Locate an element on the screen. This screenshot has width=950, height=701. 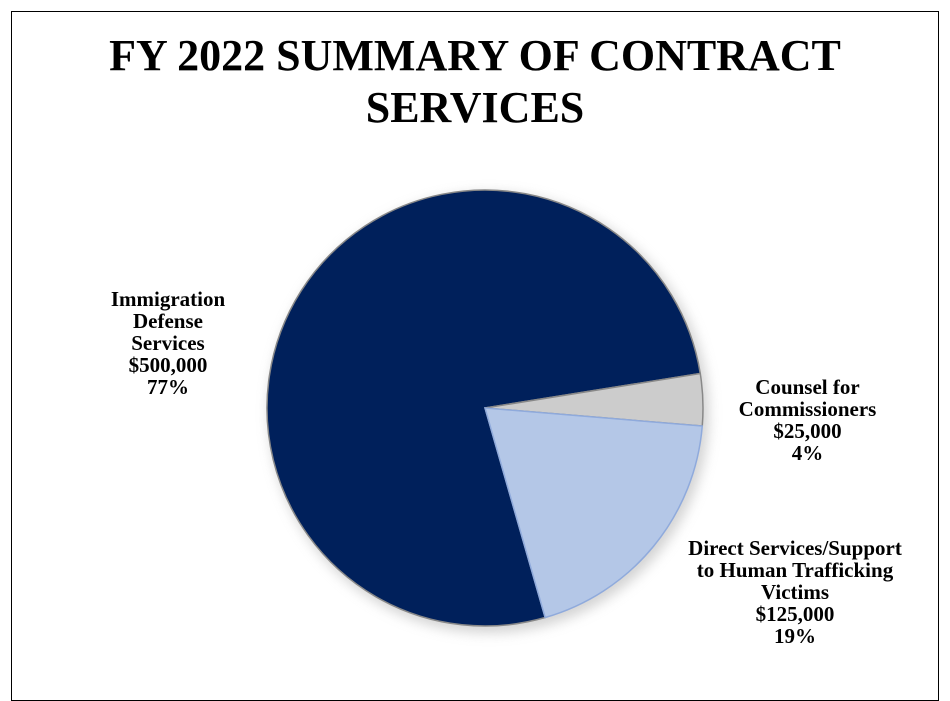
label-line: Victims is located at coordinates (795, 592).